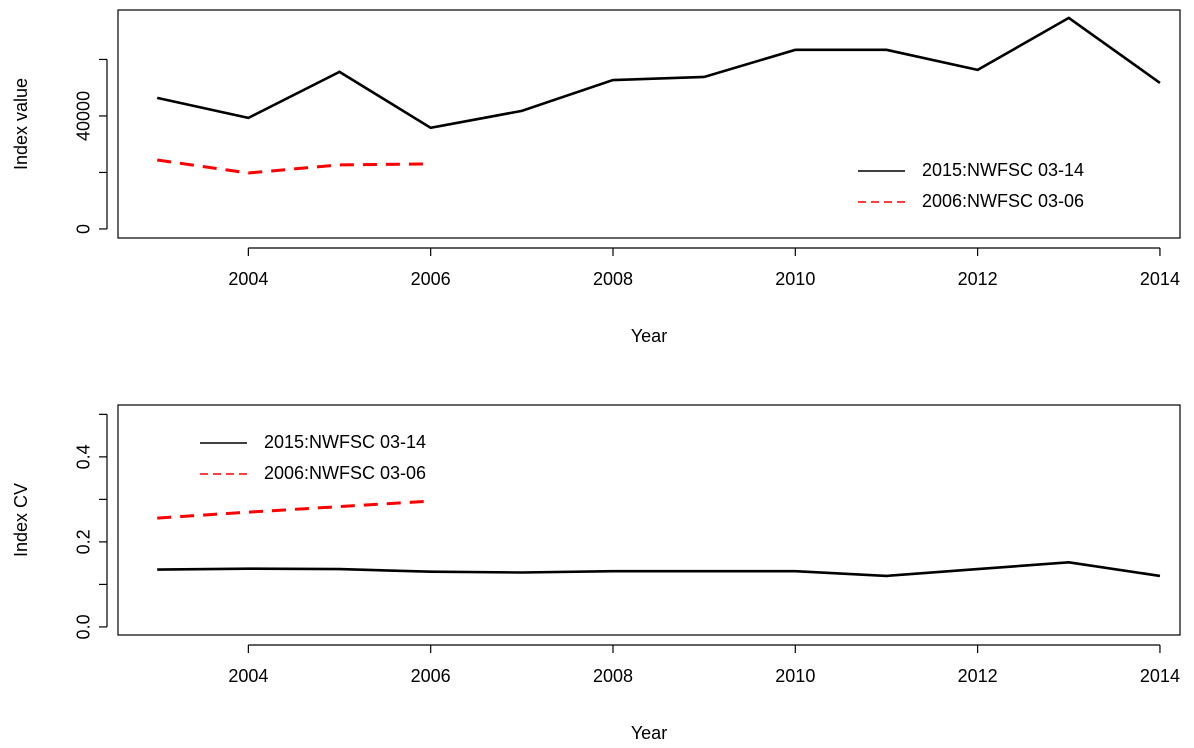 This screenshot has width=1194, height=748. I want to click on y-tick-label: 0.4, so click(84, 456).